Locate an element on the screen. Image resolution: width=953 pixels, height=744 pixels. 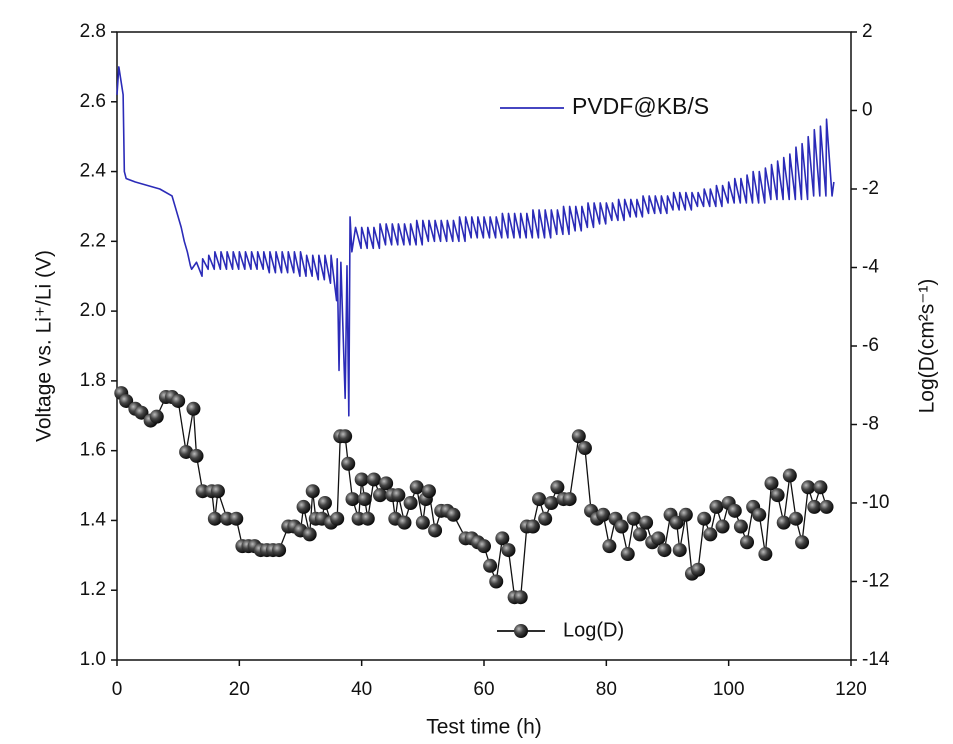
x-tick-label: 20 is located at coordinates (239, 689).